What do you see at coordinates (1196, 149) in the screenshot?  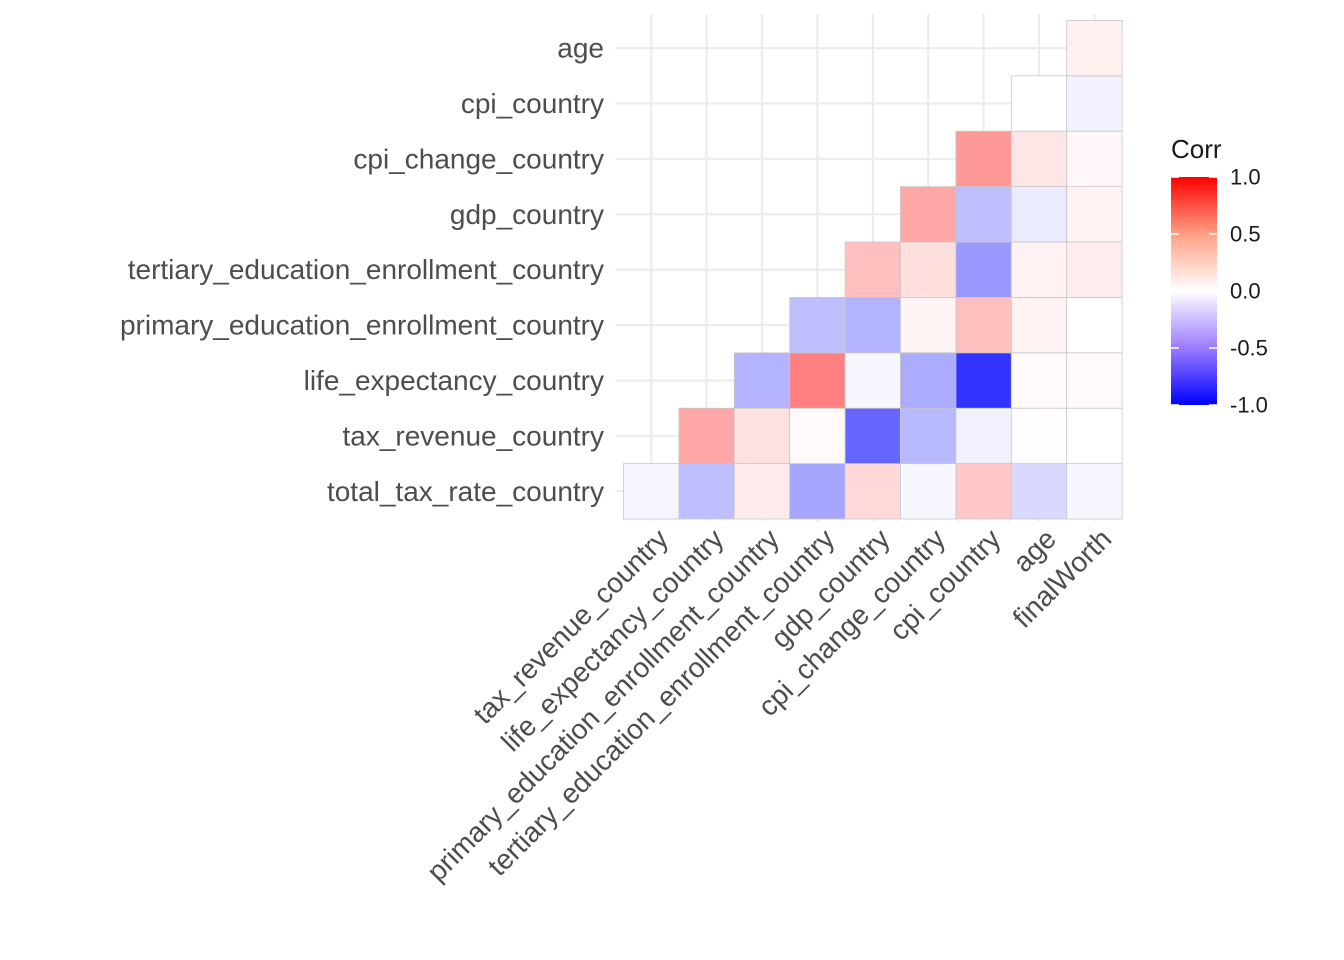 I see `legend-title: Corr` at bounding box center [1196, 149].